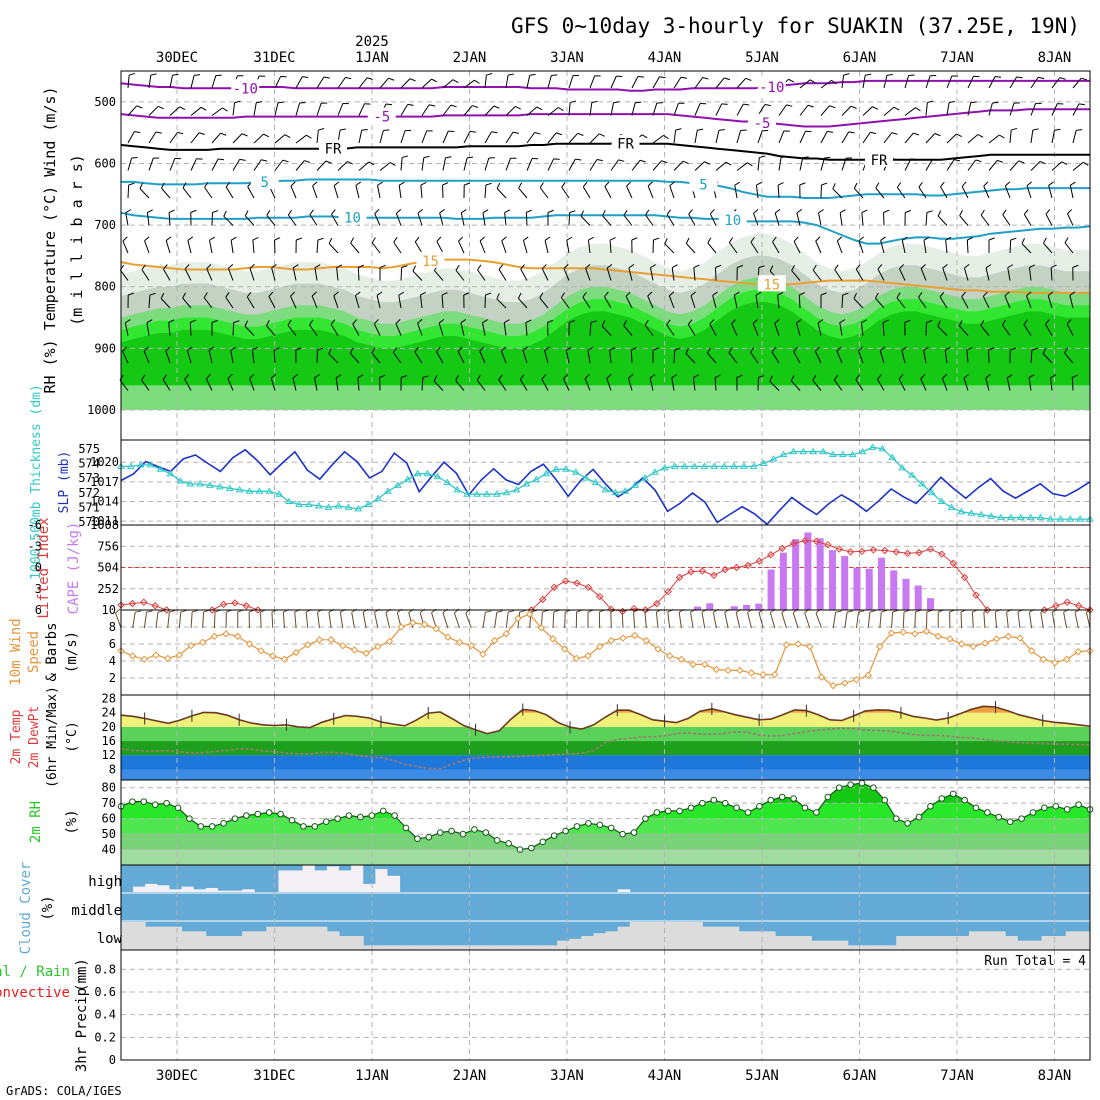 This screenshot has width=1100, height=1100. What do you see at coordinates (104, 482) in the screenshot?
I see `y-tick-label: 1017` at bounding box center [104, 482].